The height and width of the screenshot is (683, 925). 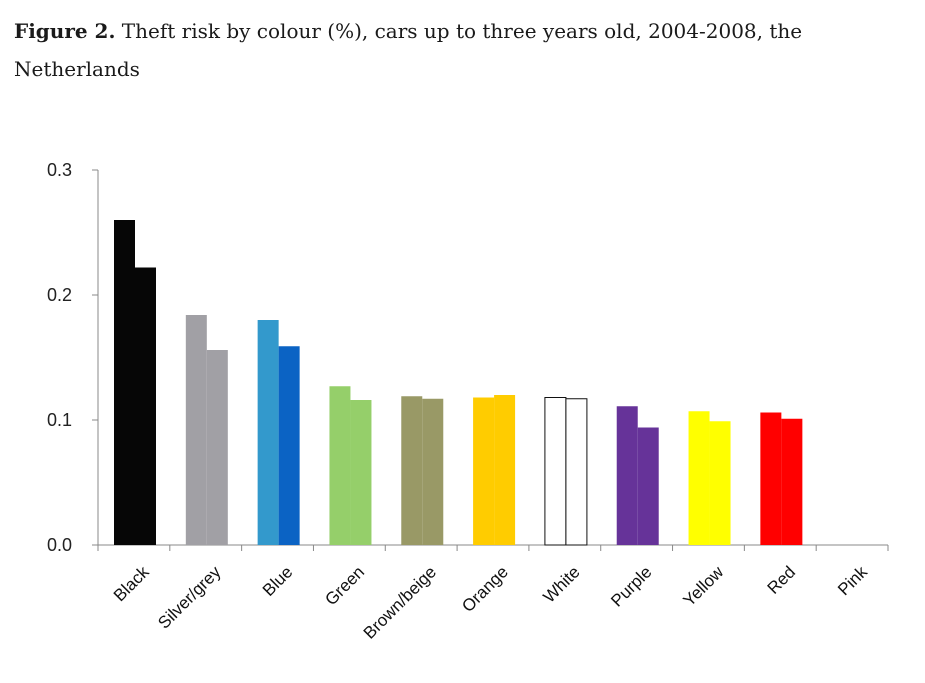 I want to click on x-tick-label: Orange, so click(x=485, y=589).